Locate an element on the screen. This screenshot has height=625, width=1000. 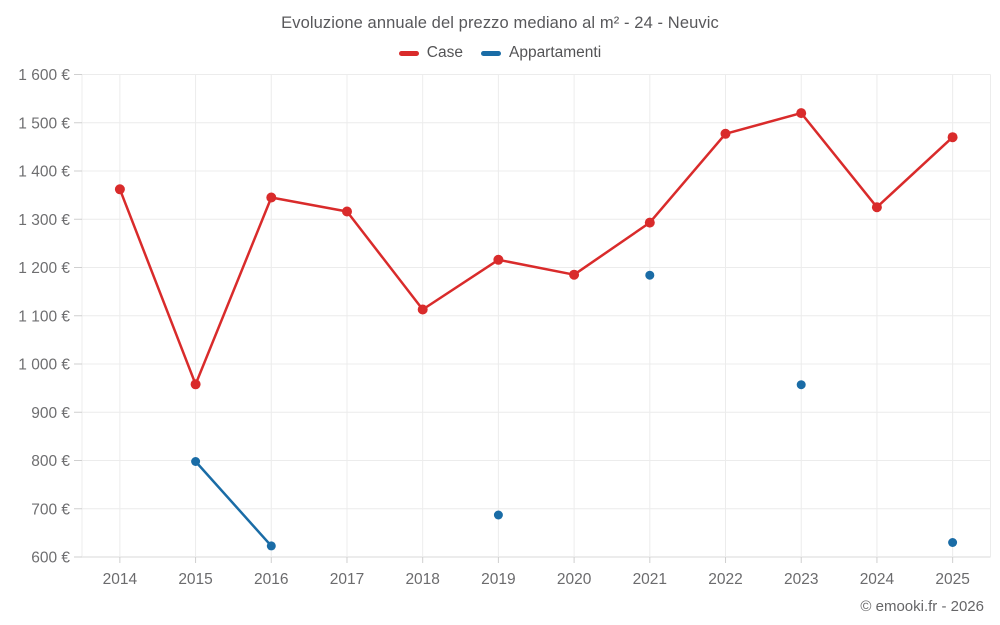
data-point-case-2020 is located at coordinates (574, 274).